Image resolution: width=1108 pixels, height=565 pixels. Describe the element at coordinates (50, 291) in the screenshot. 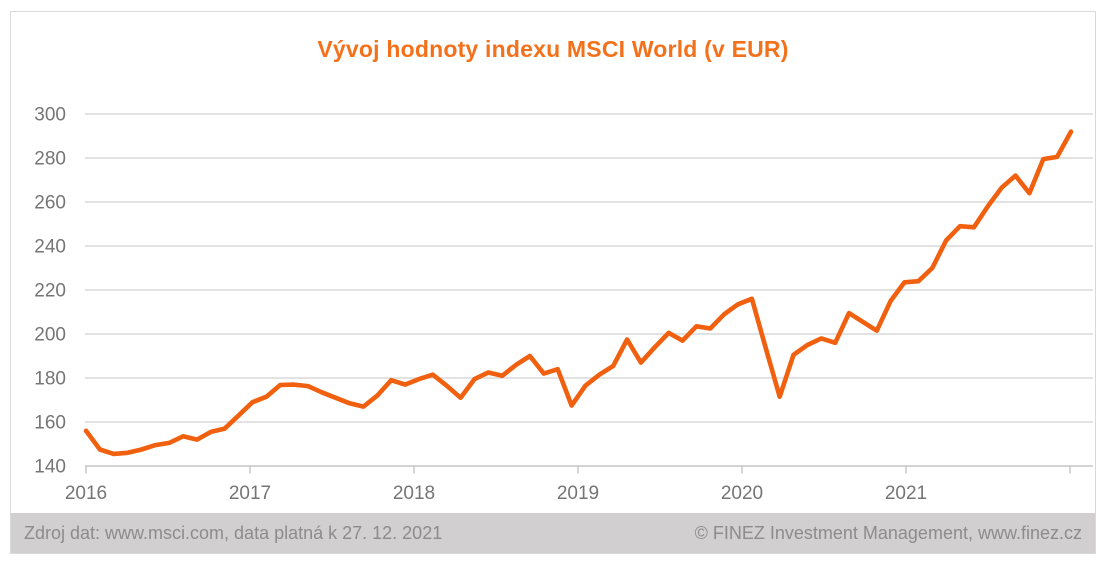

I see `y-axis-label: 220` at that location.